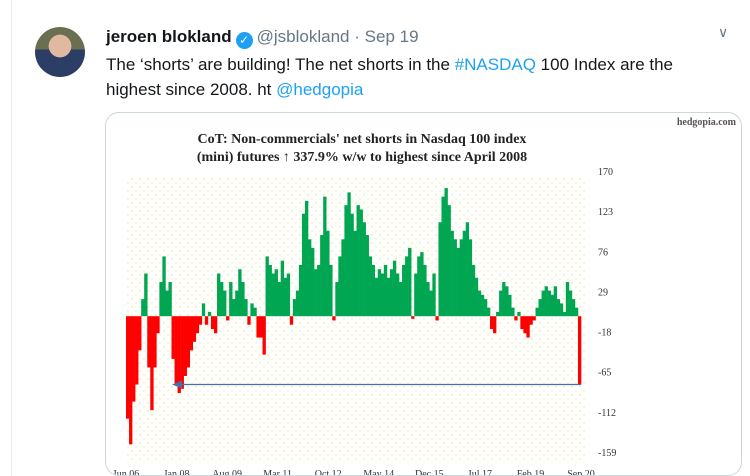  What do you see at coordinates (177, 384) in the screenshot?
I see `arrow-head-icon` at bounding box center [177, 384].